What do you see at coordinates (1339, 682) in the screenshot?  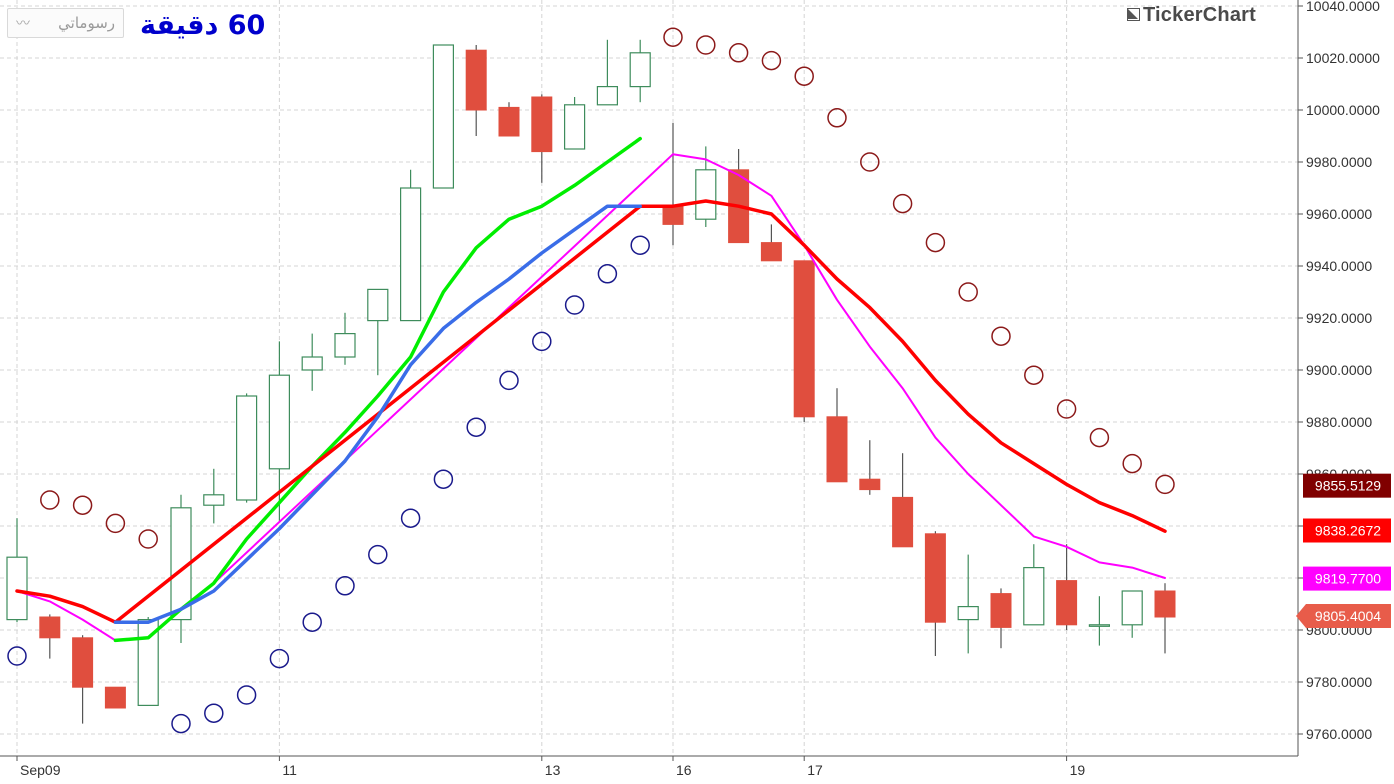 I see `y-tick-label: 9780.0000` at bounding box center [1339, 682].